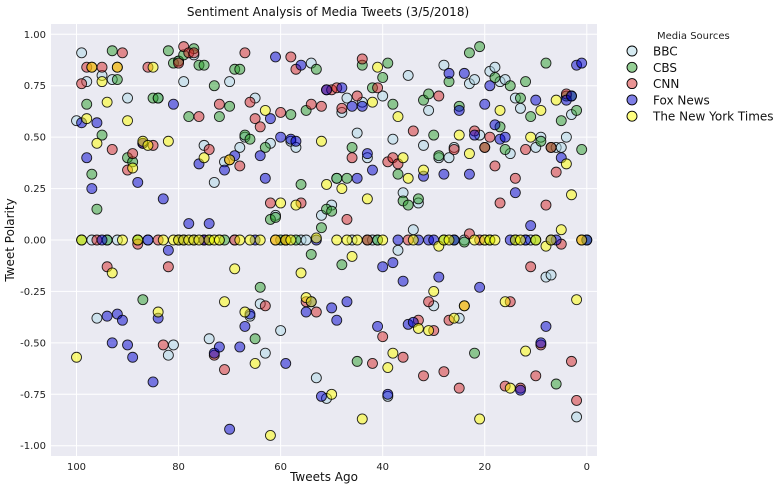  What do you see at coordinates (587, 467) in the screenshot?
I see `x-tick-label: 0` at bounding box center [587, 467].